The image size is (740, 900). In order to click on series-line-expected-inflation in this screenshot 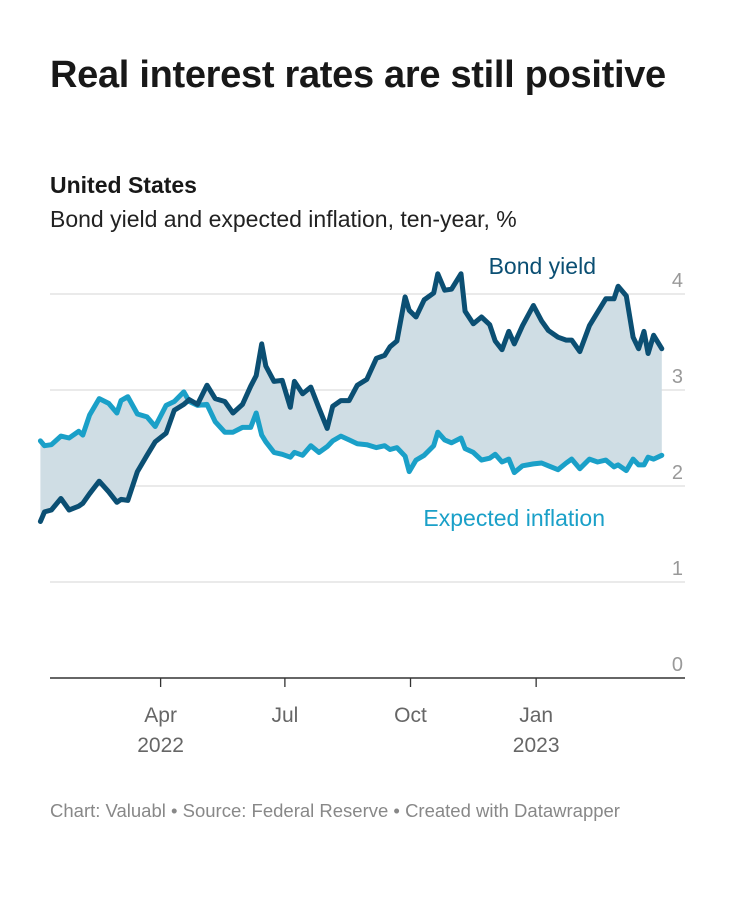, I will do `click(351, 432)`.